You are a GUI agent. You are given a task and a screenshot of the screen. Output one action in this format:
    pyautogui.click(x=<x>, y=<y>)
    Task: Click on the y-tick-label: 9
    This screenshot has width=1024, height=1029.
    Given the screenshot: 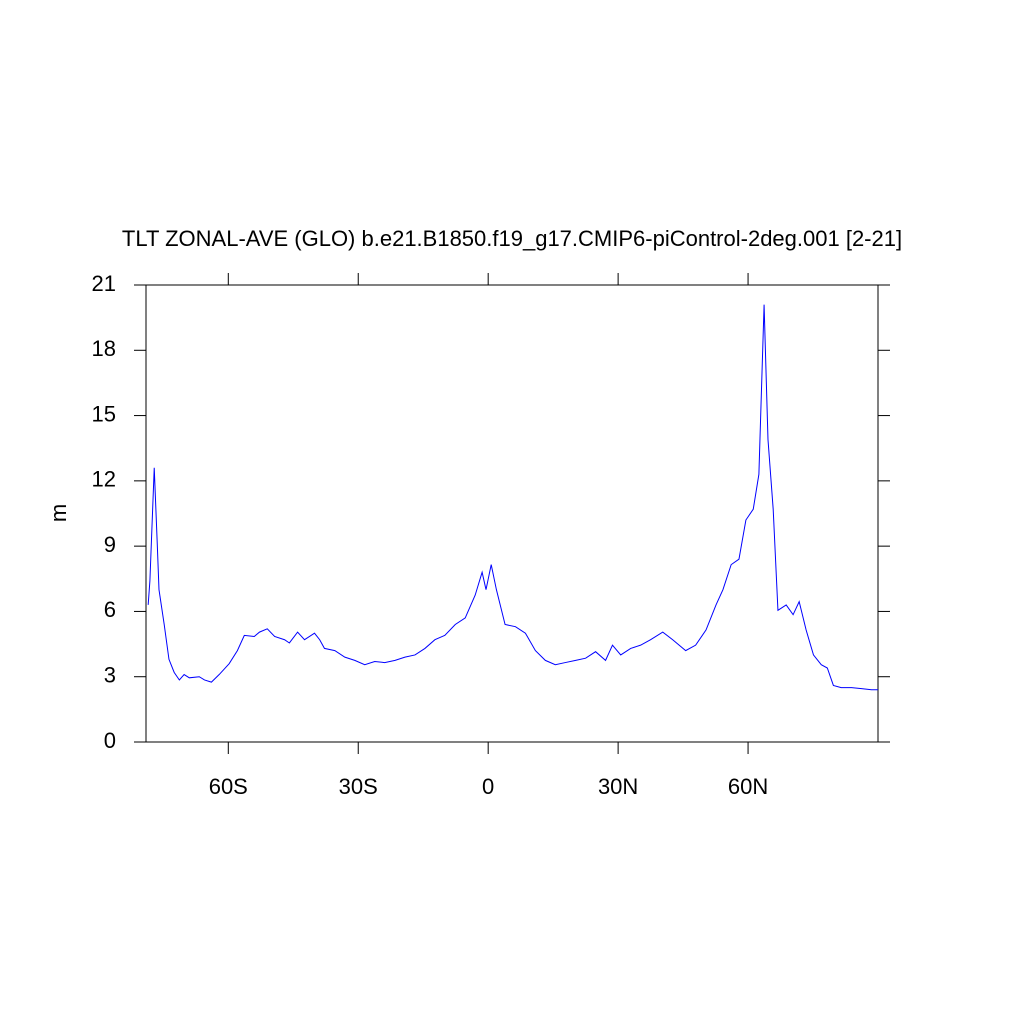 What is the action you would take?
    pyautogui.click(x=110, y=544)
    